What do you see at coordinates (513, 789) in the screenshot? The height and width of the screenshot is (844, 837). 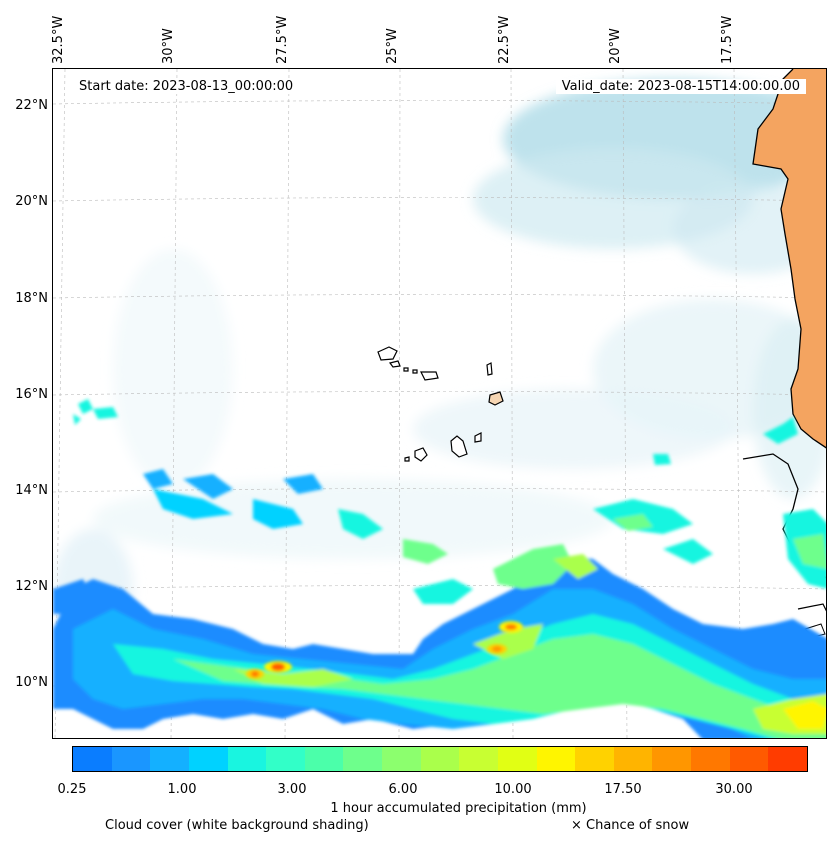 I see `colorbar-tick: 10.00` at bounding box center [513, 789].